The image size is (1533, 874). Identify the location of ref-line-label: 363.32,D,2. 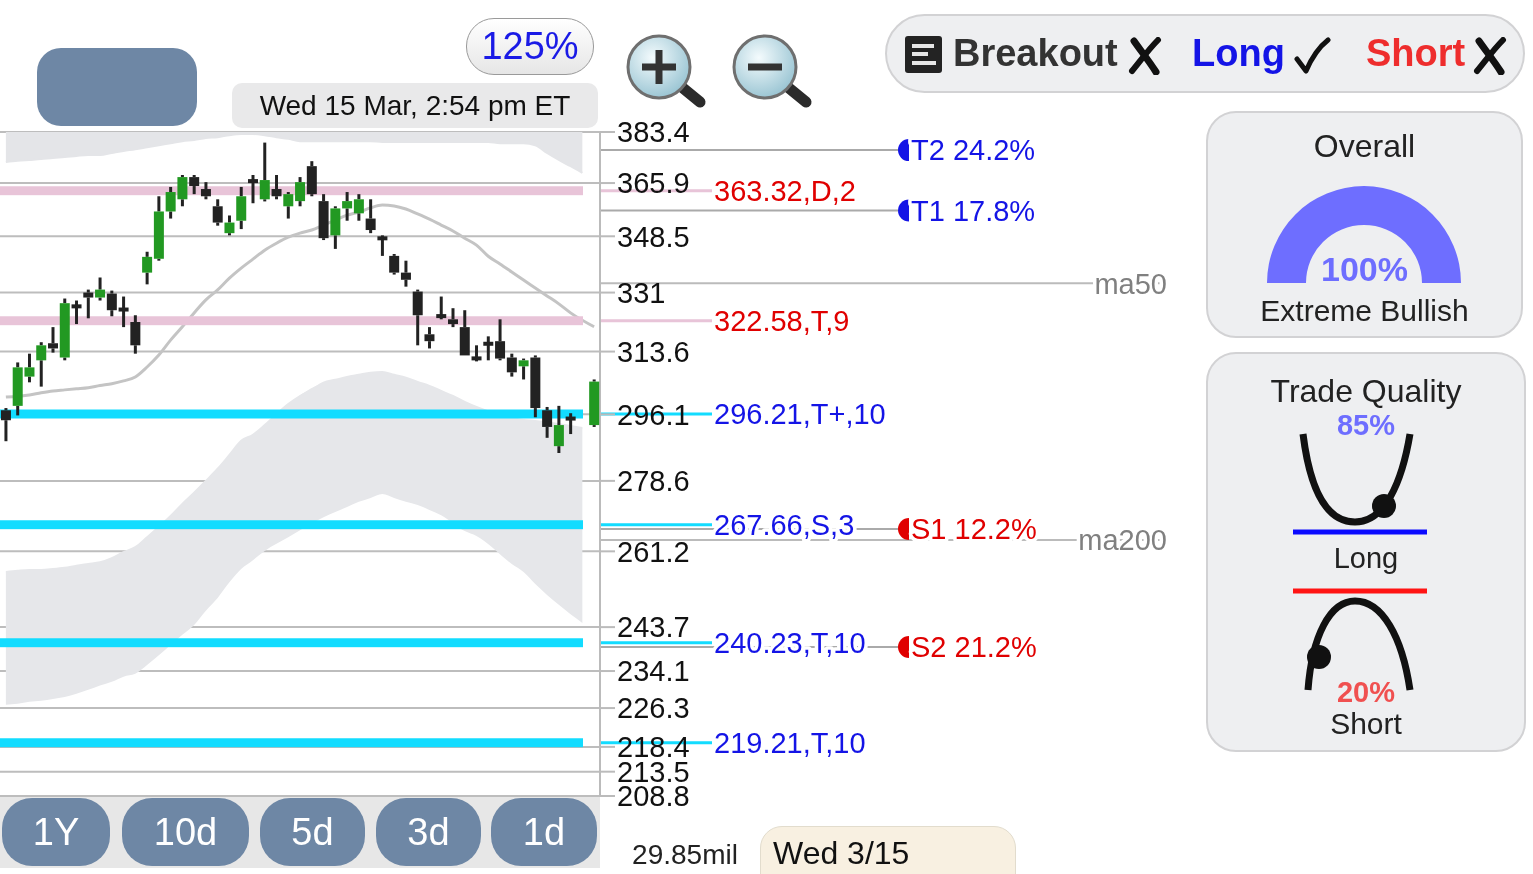
(785, 190).